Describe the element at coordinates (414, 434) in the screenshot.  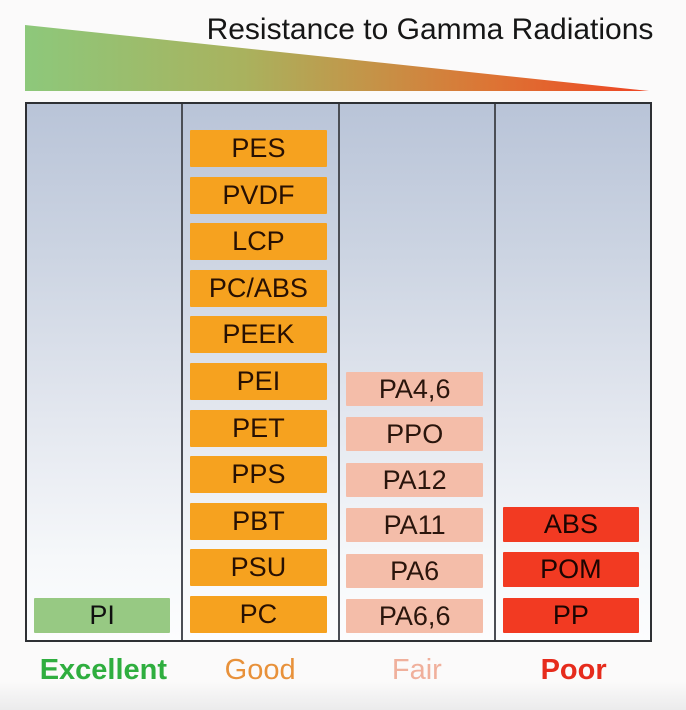
I see `material-box-ppo: PPO` at that location.